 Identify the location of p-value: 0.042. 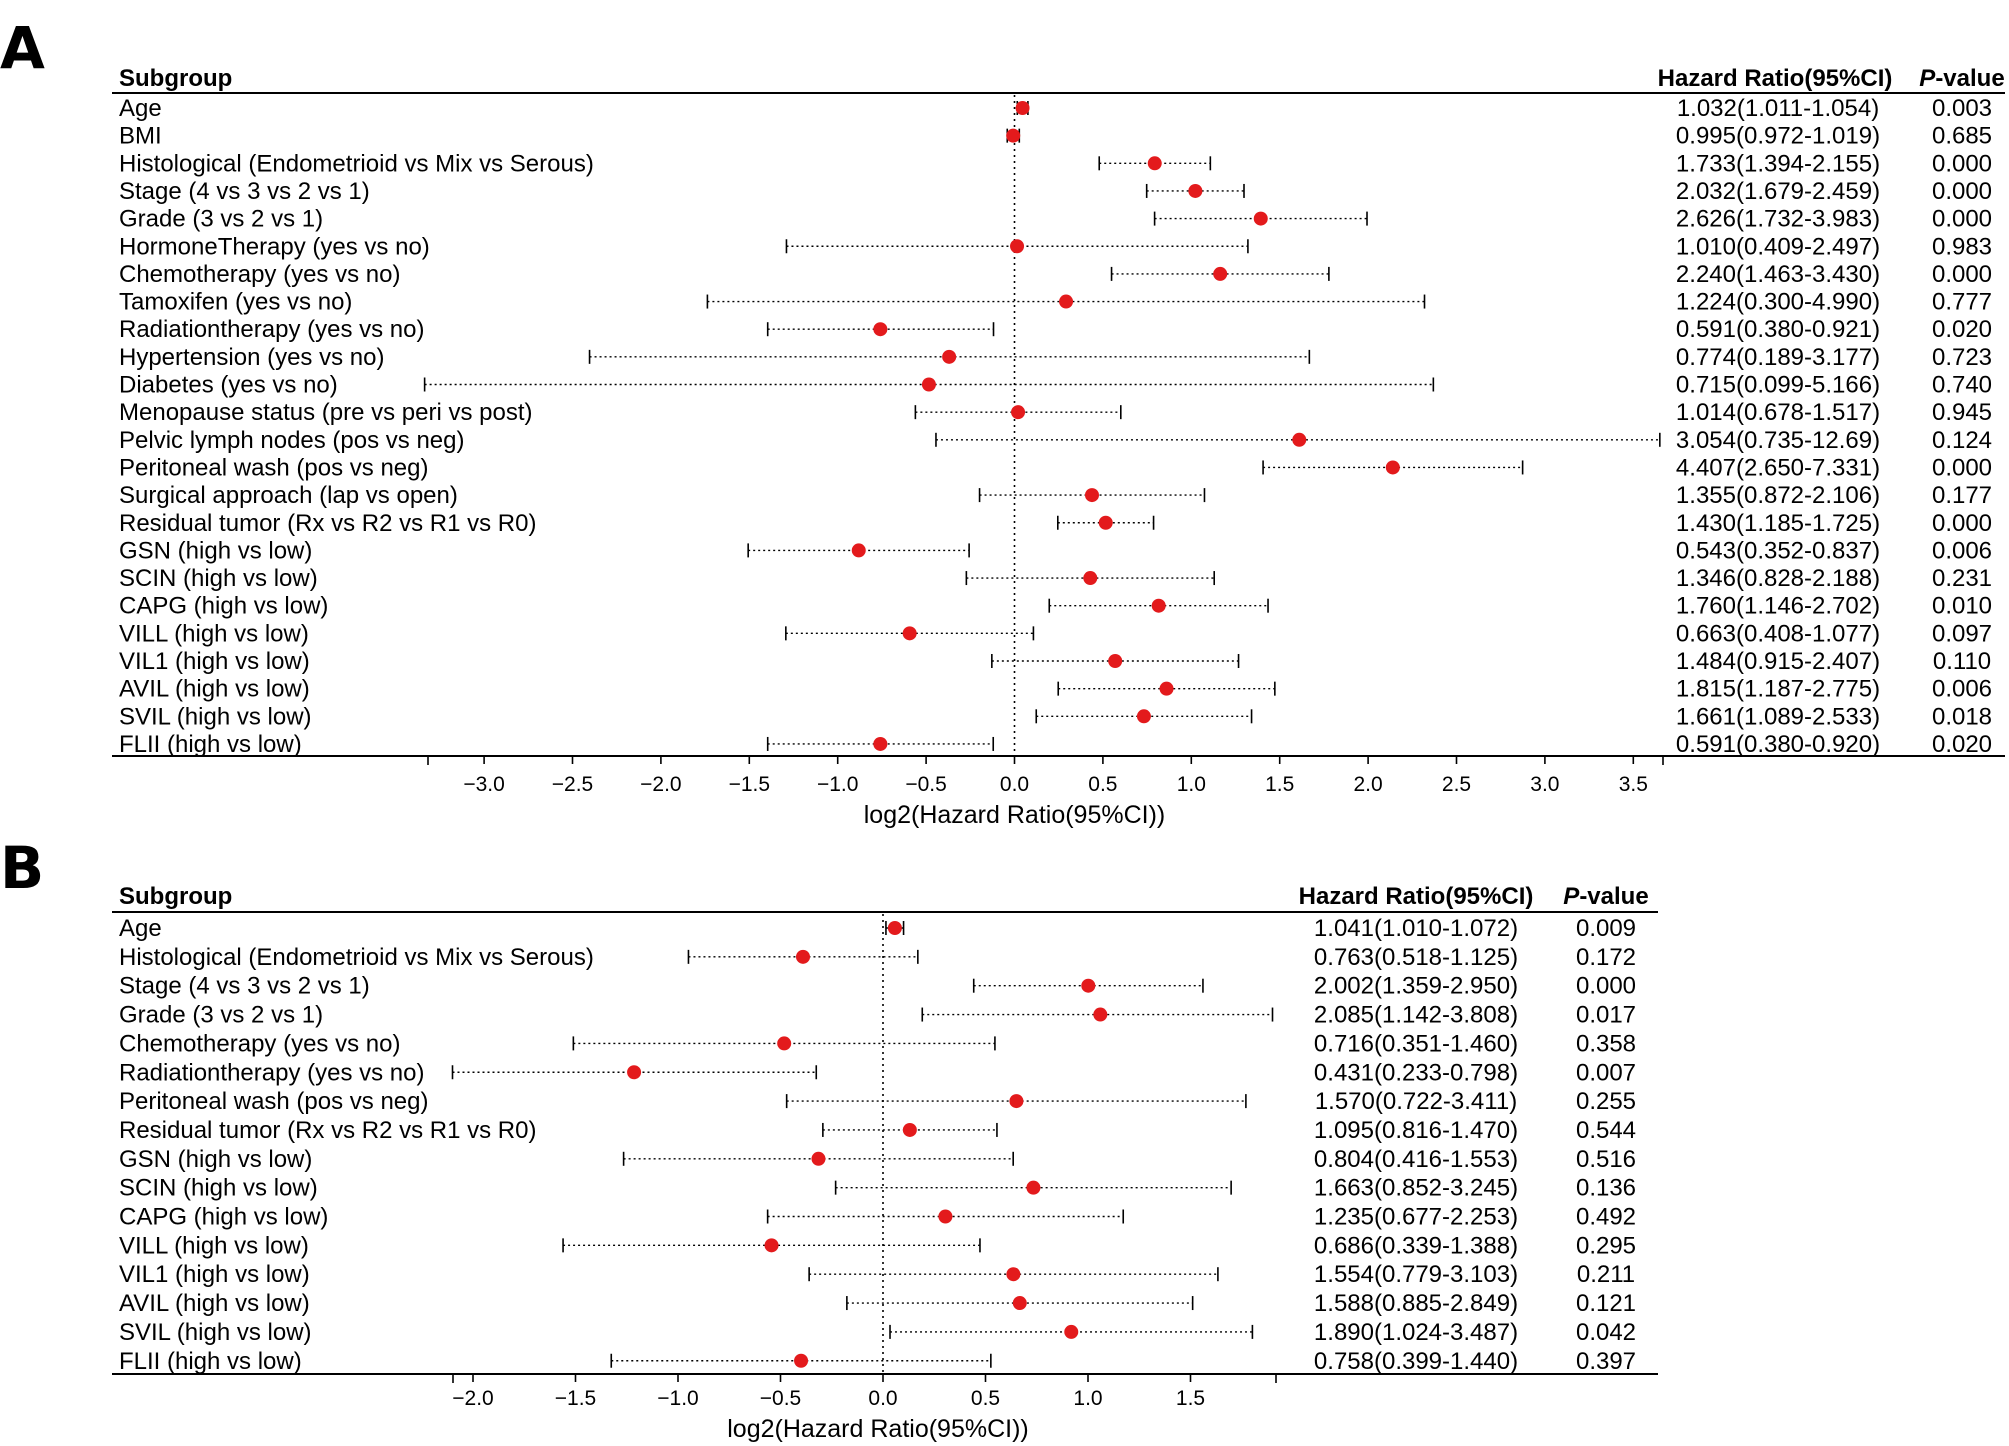
(1606, 1332).